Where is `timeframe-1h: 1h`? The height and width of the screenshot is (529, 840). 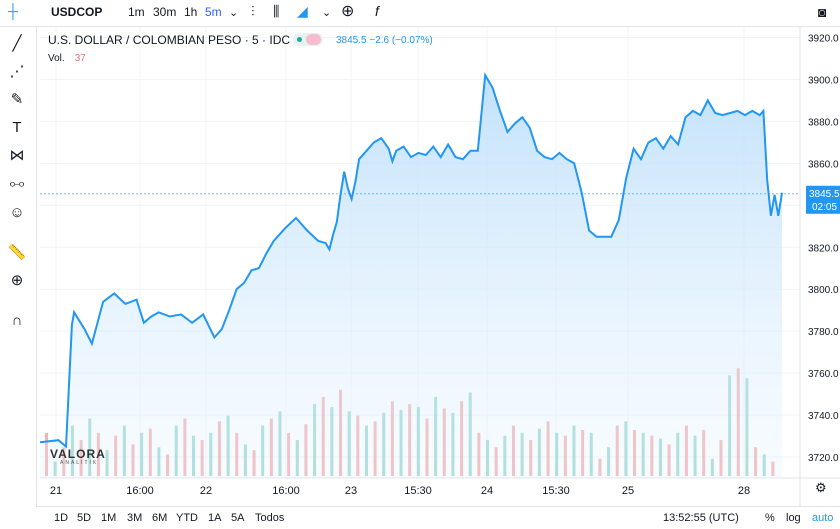
timeframe-1h: 1h is located at coordinates (191, 12).